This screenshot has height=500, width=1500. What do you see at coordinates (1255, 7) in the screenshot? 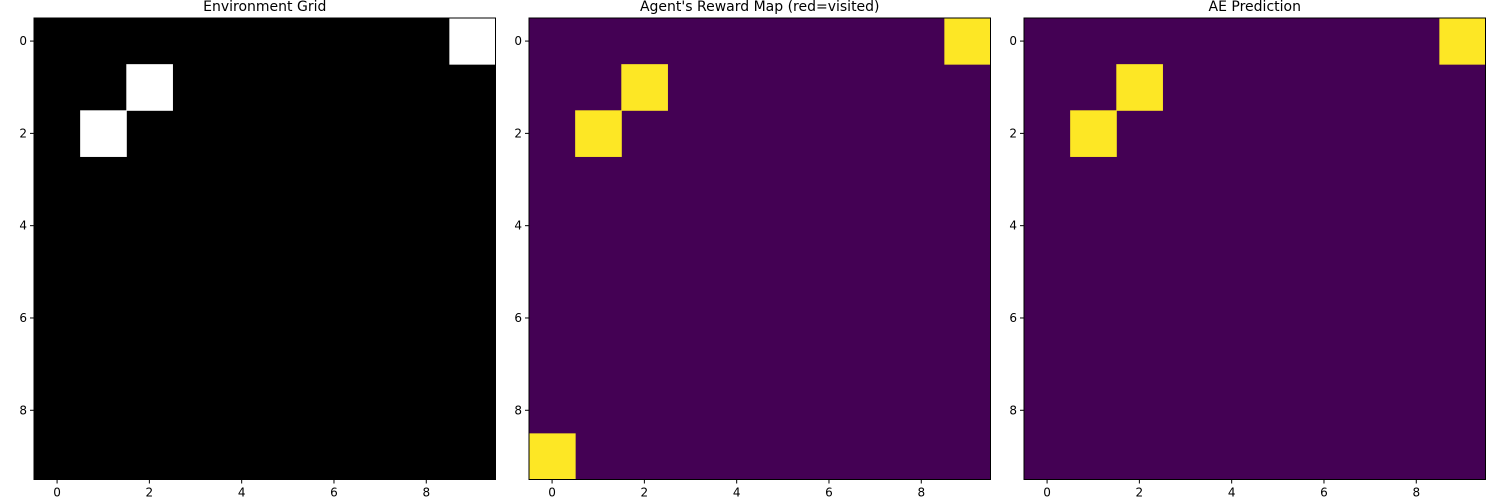
I see `panel-title: AE Prediction` at bounding box center [1255, 7].